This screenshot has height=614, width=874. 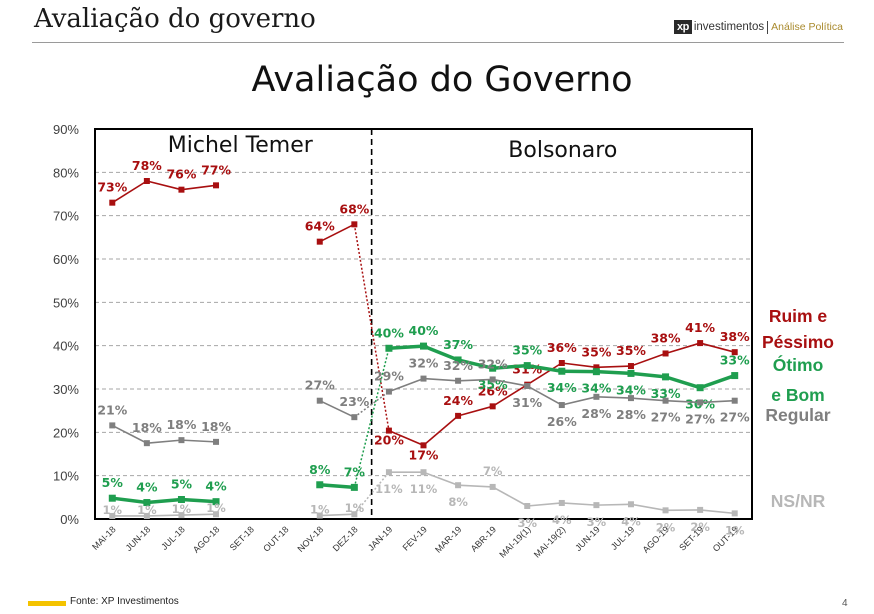 I want to click on timo-e-bom-data-label: 37%, so click(x=458, y=344).